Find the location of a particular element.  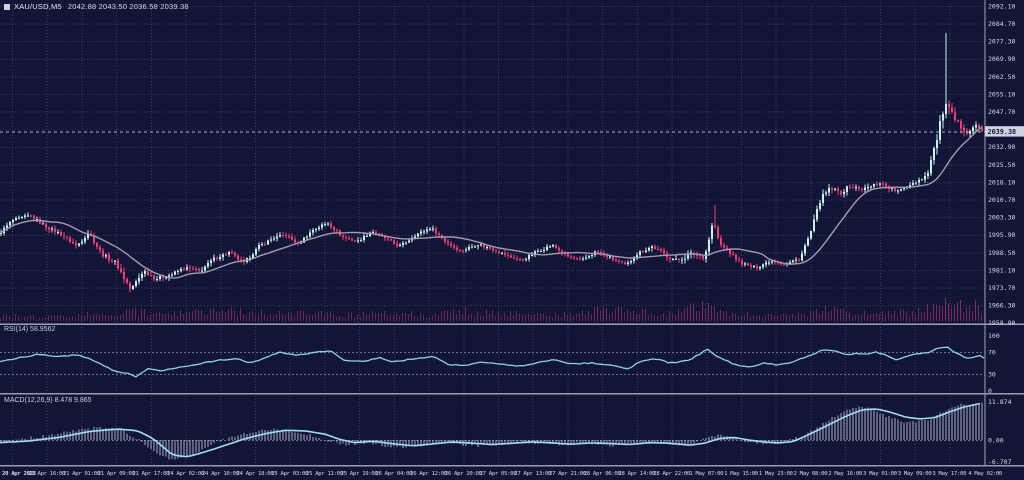

time-axis-label: 26 Apr 20:00 is located at coordinates (463, 474).